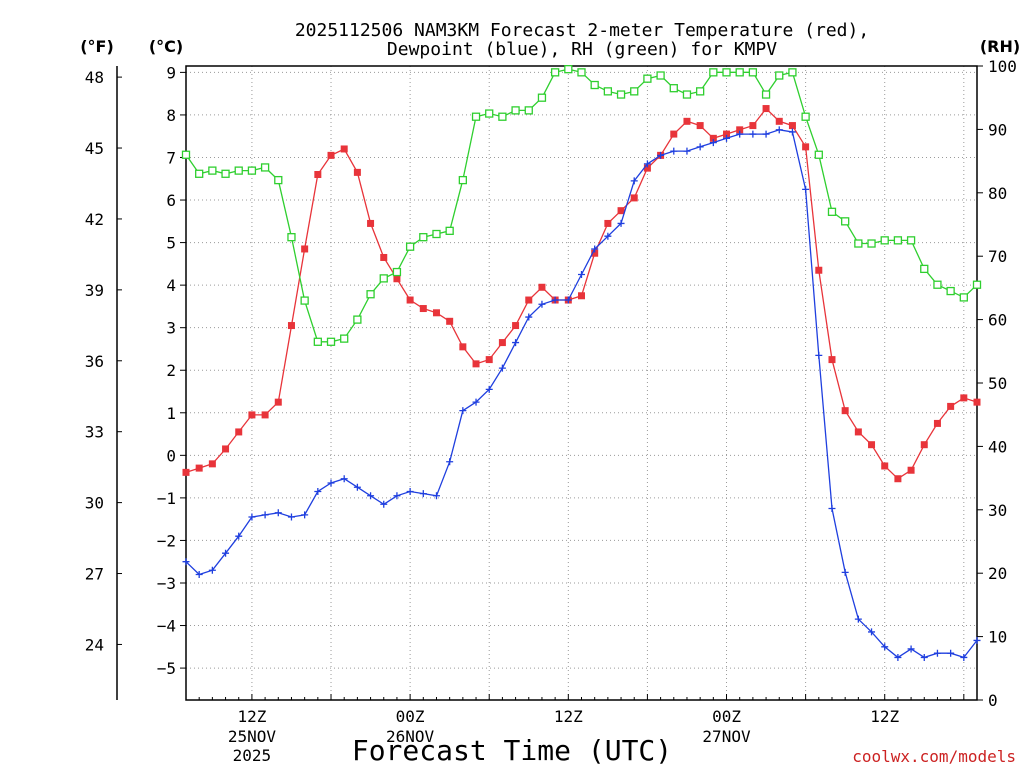  Describe the element at coordinates (166, 46) in the screenshot. I see `celsius-unit-label: (°C)` at that location.